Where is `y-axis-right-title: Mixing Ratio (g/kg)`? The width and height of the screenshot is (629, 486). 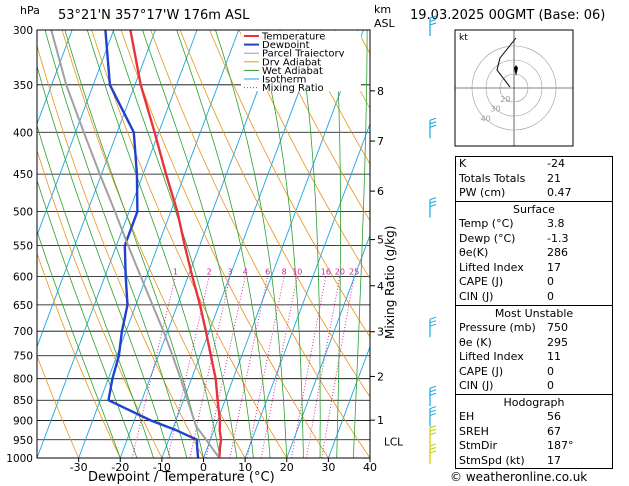 y-axis-right-title: Mixing Ratio (g/kg) is located at coordinates (390, 282).